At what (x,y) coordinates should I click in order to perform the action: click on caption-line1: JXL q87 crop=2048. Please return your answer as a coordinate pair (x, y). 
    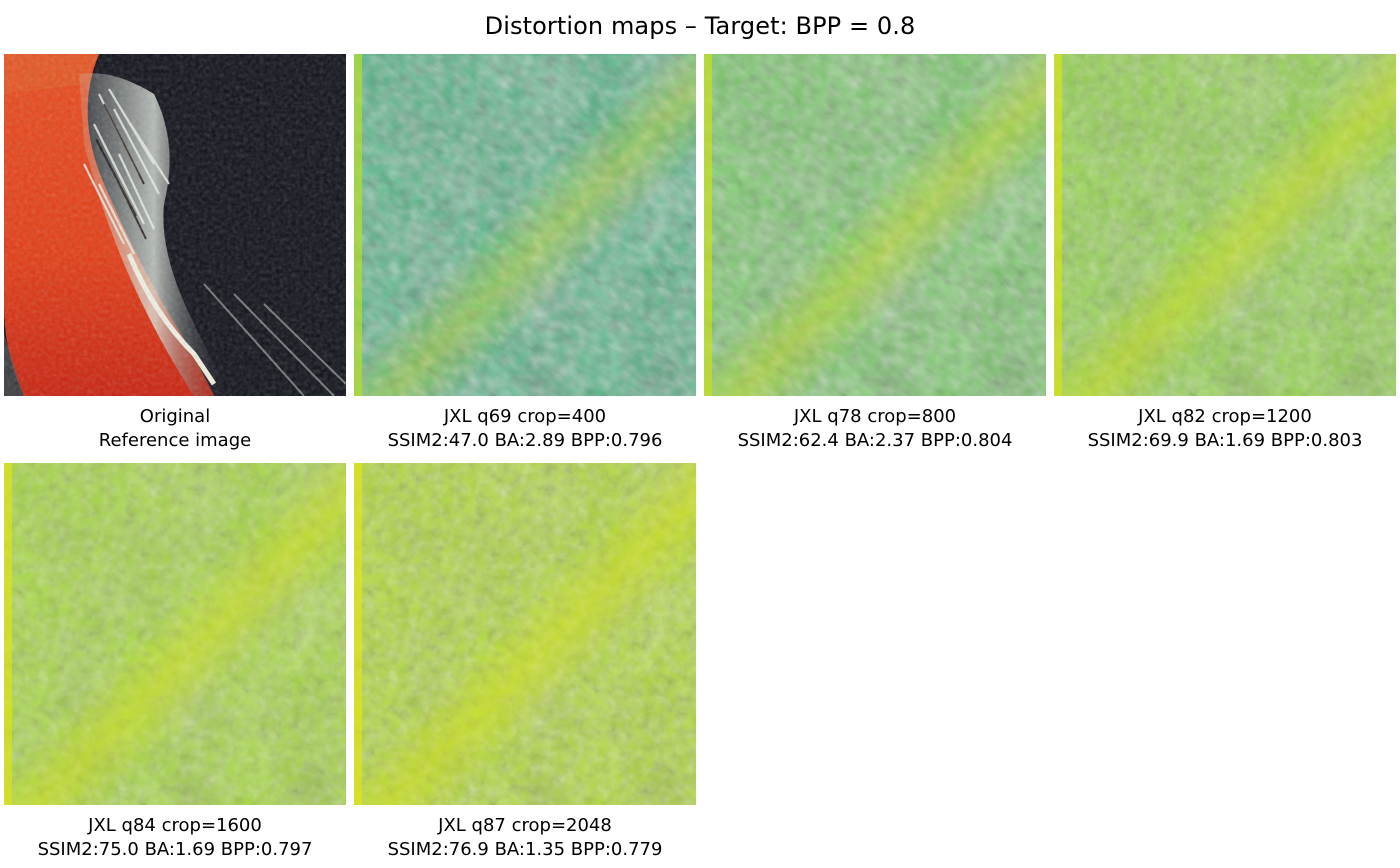
    Looking at the image, I should click on (525, 825).